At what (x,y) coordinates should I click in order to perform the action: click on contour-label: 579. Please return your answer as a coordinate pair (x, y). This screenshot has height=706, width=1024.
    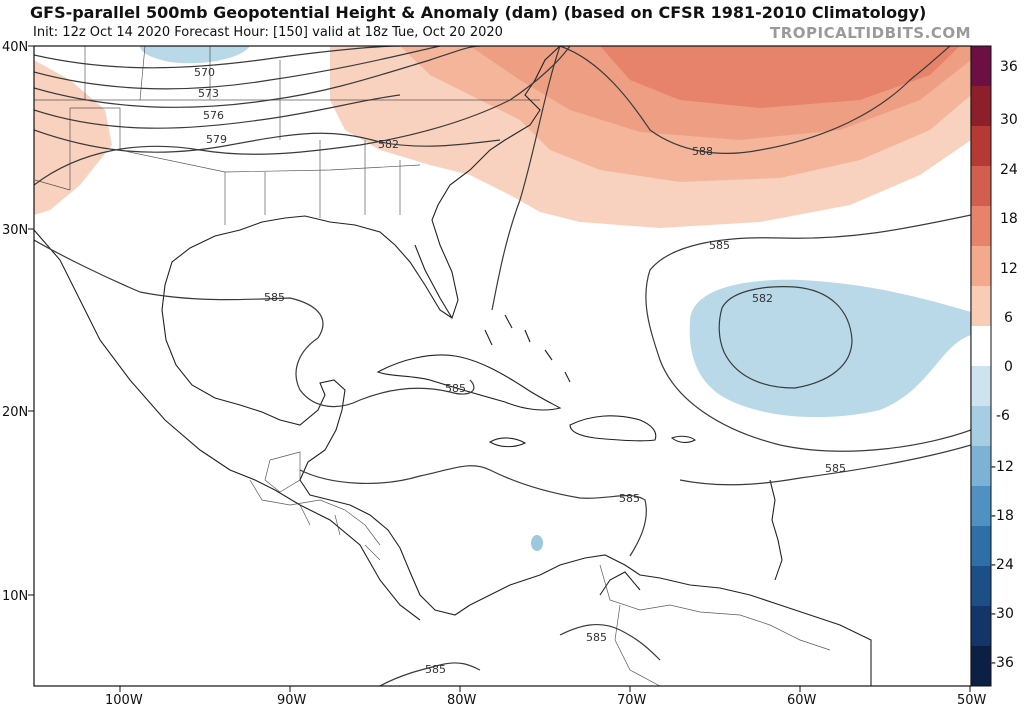
    Looking at the image, I should click on (216, 139).